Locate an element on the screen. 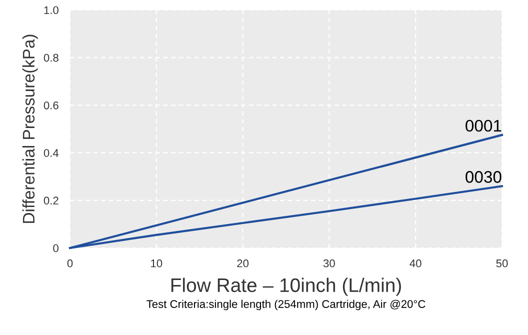  y-tick-label: 0.4 is located at coordinates (51, 153).